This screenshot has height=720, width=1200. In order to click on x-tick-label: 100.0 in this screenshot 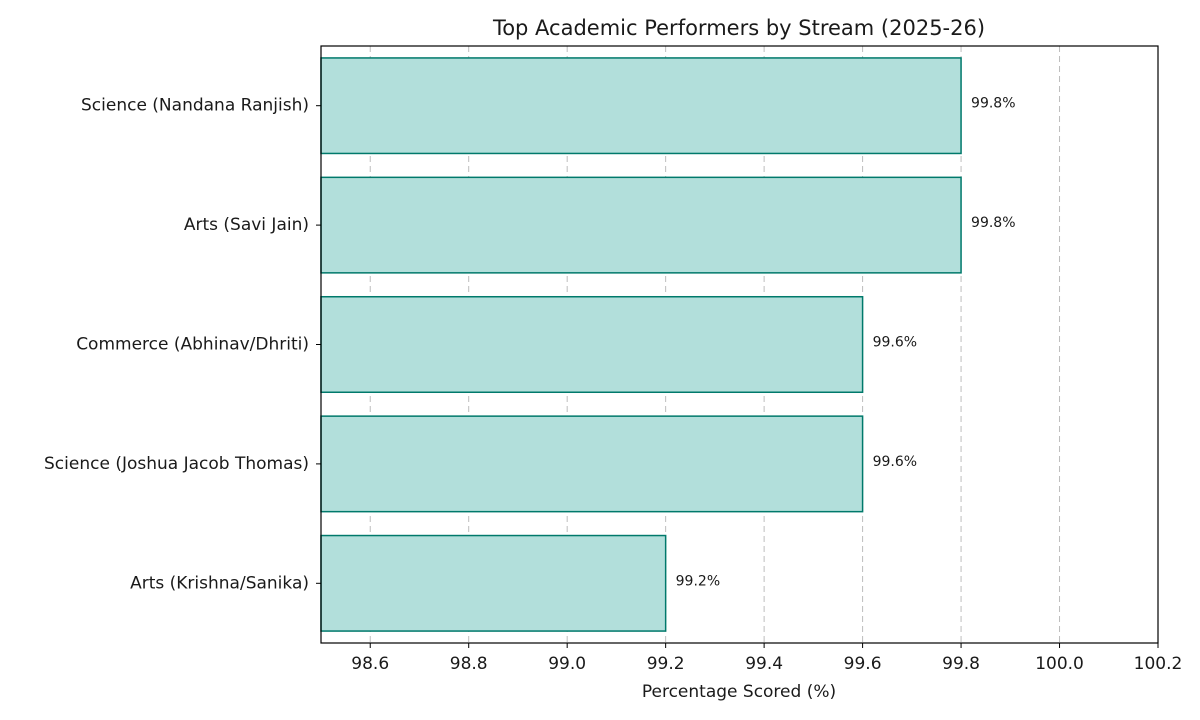, I will do `click(1059, 664)`.